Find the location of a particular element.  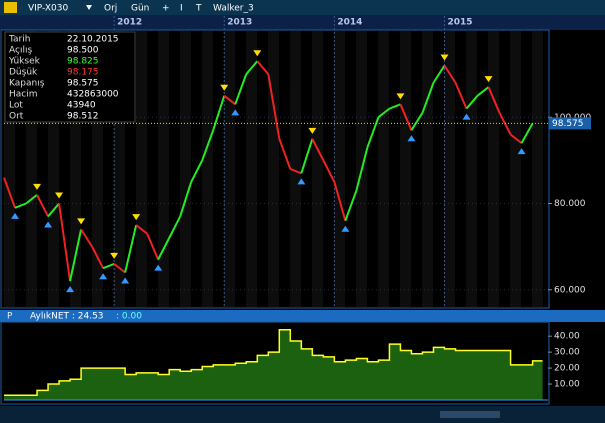

info-label: Ort is located at coordinates (16, 117).